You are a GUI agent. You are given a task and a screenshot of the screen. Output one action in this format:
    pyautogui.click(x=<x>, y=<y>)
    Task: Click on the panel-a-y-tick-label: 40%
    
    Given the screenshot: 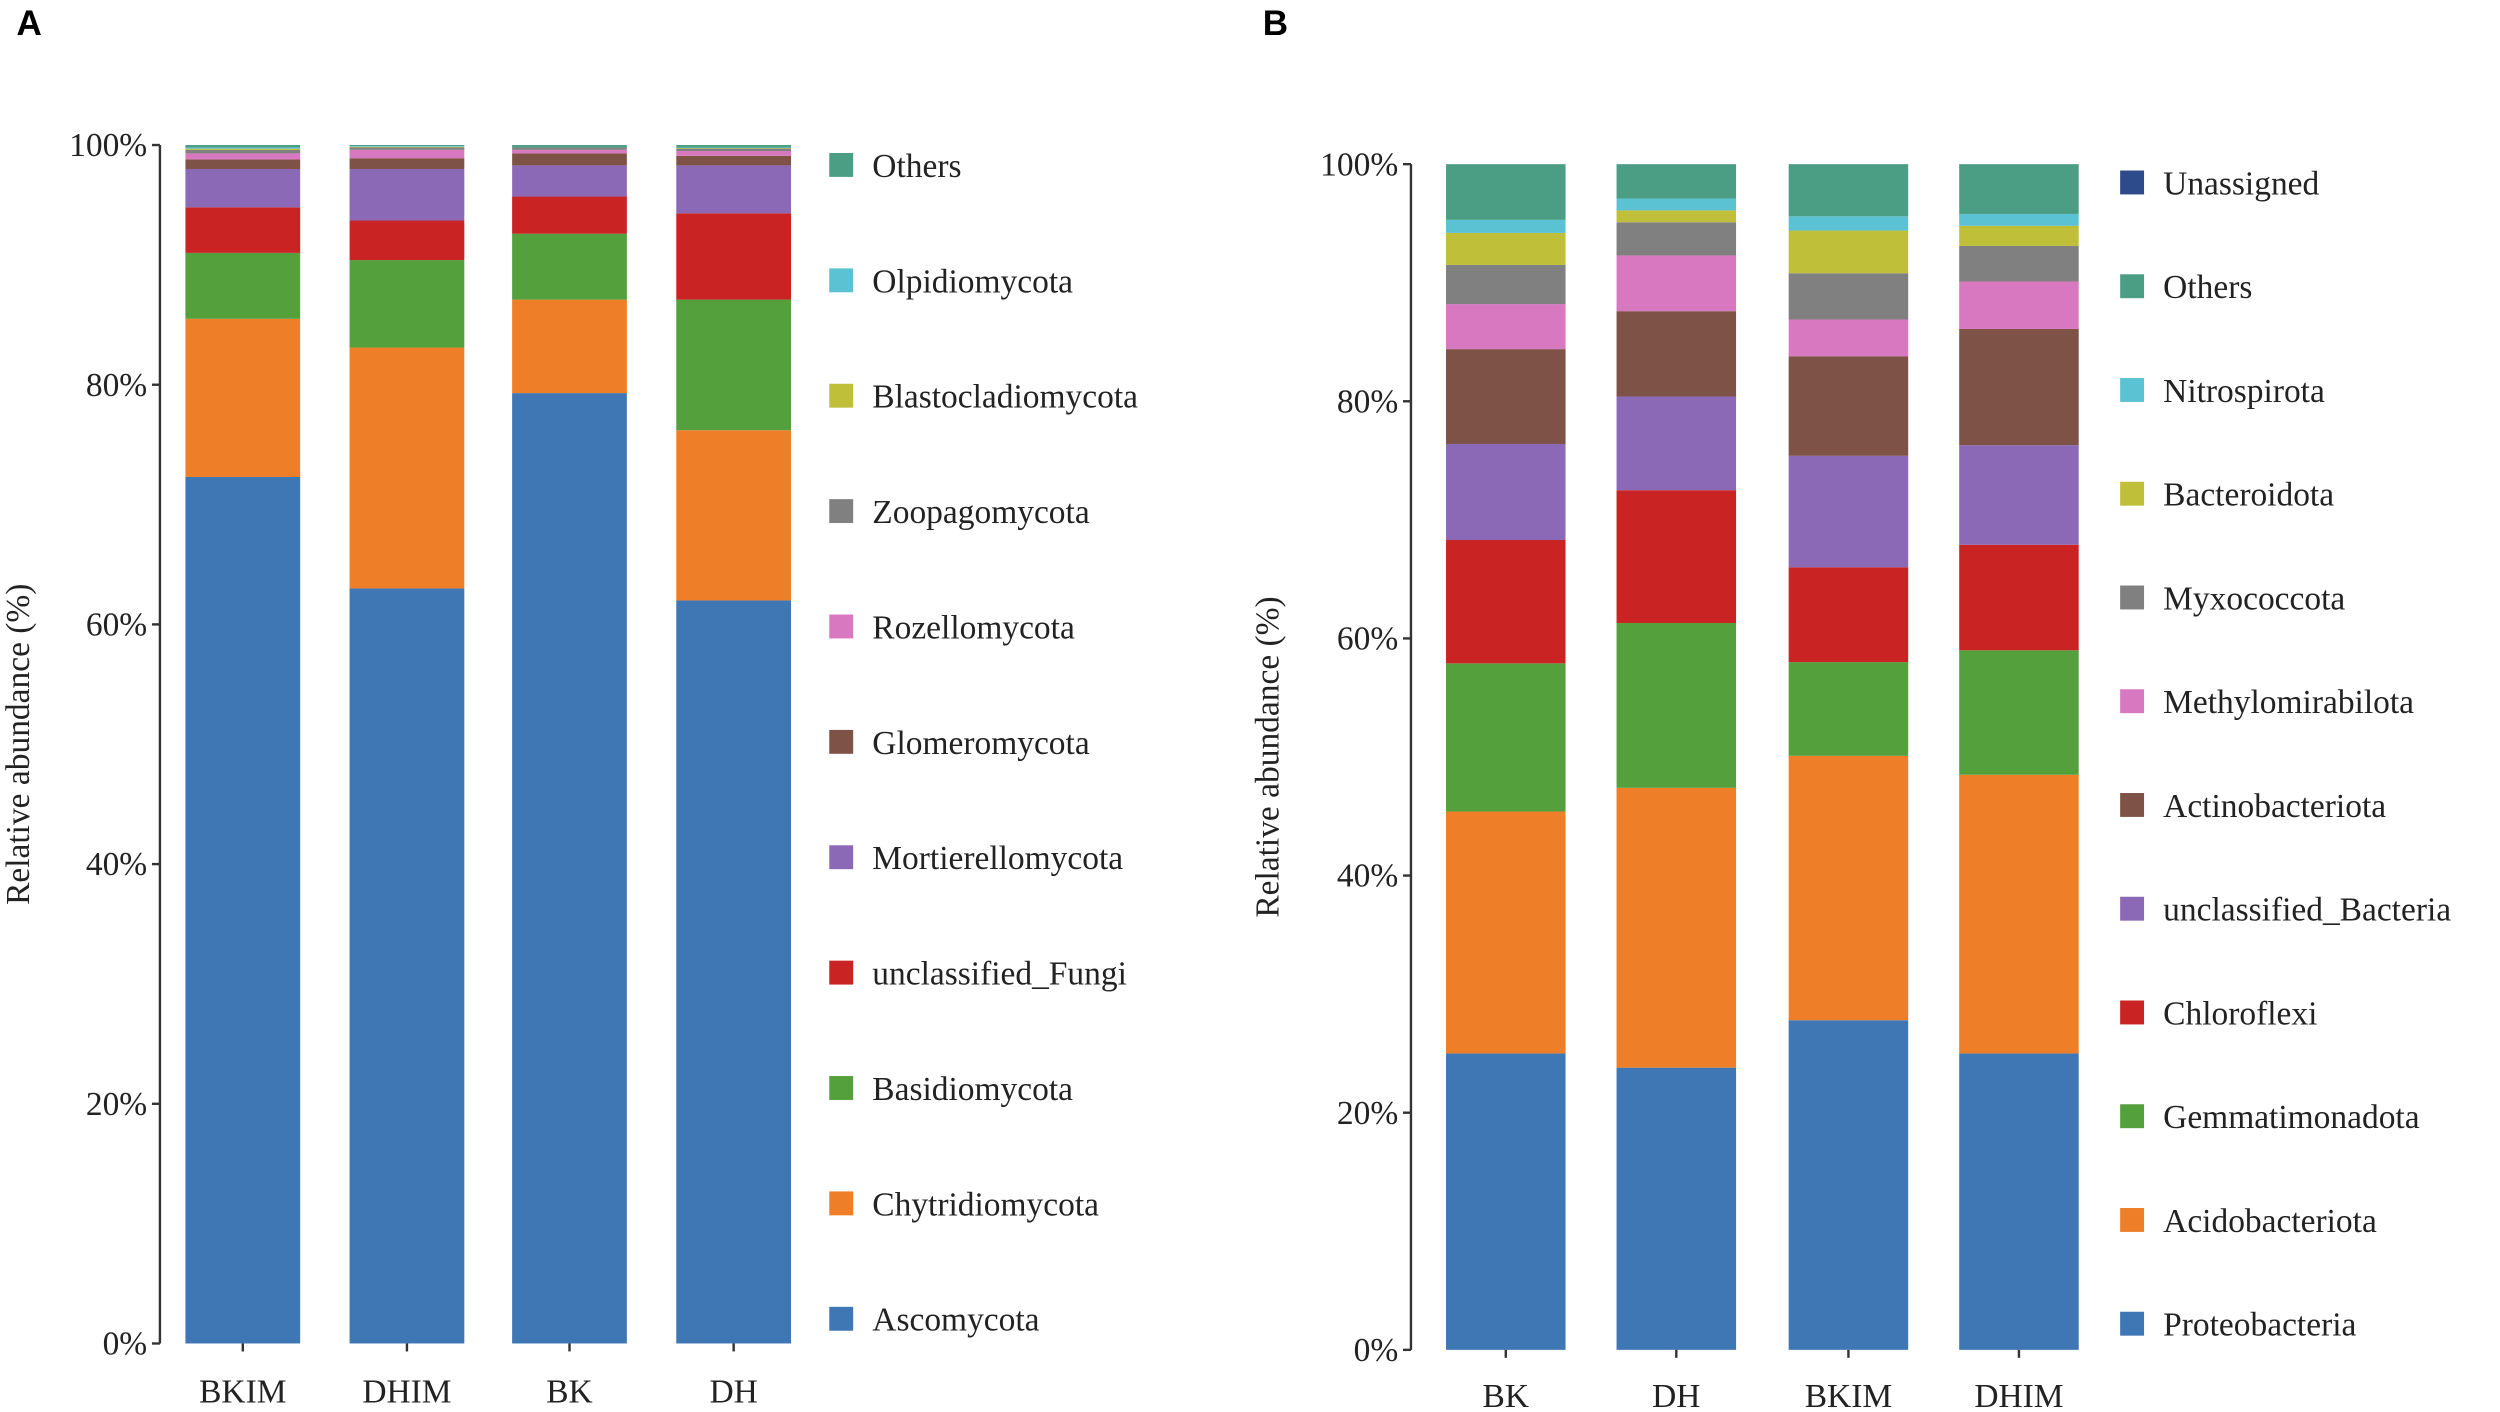 What is the action you would take?
    pyautogui.click(x=116, y=864)
    